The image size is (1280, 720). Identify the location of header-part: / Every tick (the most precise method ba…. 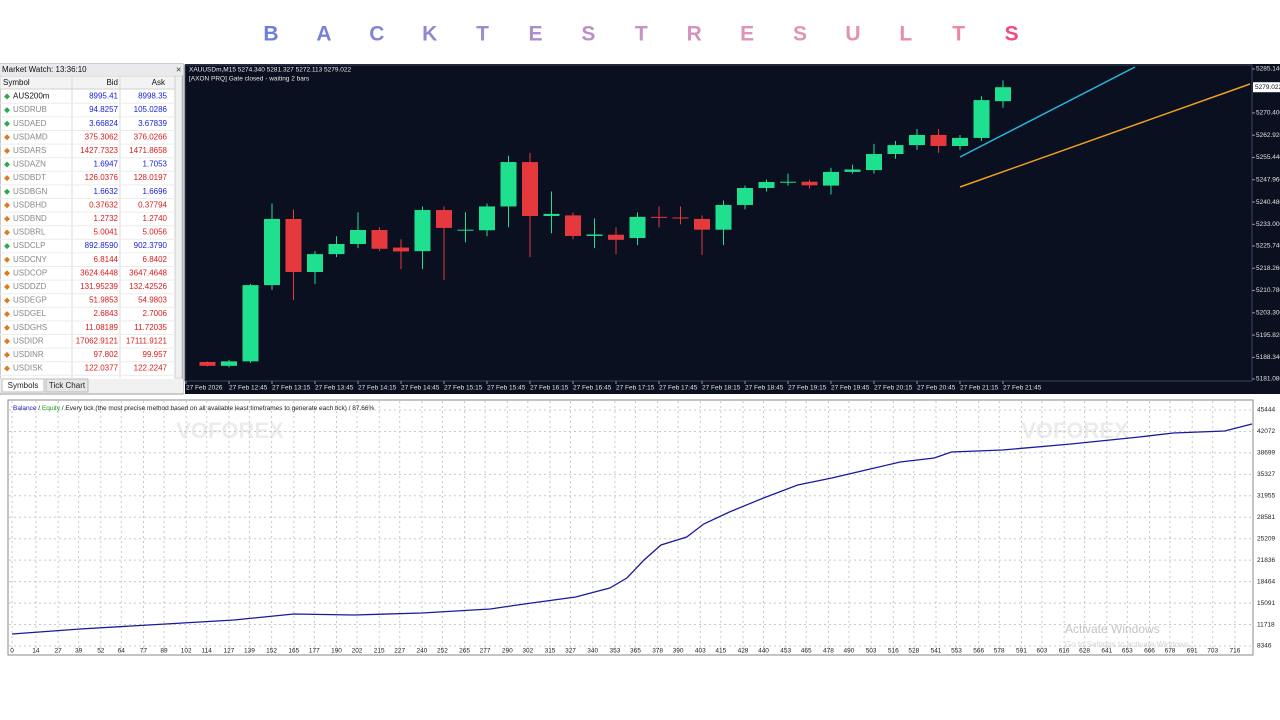
(217, 408).